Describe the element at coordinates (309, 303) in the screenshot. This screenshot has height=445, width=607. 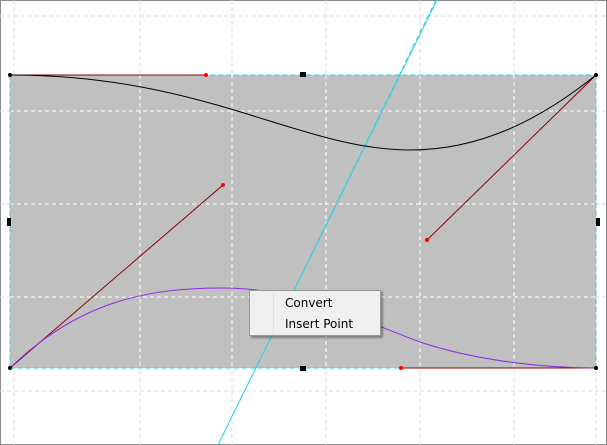
I see `menu-item-convert: Convert` at that location.